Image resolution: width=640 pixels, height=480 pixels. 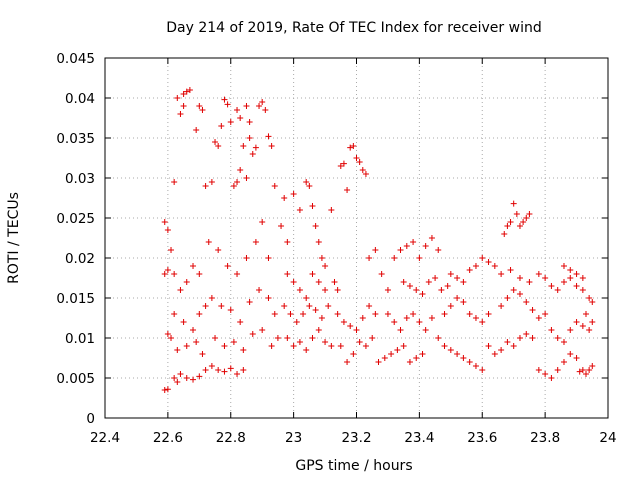 What do you see at coordinates (607, 438) in the screenshot?
I see `x-tick-label: 24` at bounding box center [607, 438].